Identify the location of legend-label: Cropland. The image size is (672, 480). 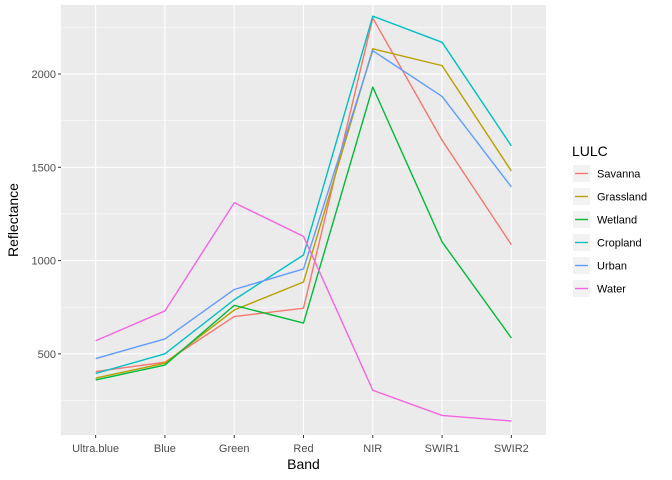
(619, 244).